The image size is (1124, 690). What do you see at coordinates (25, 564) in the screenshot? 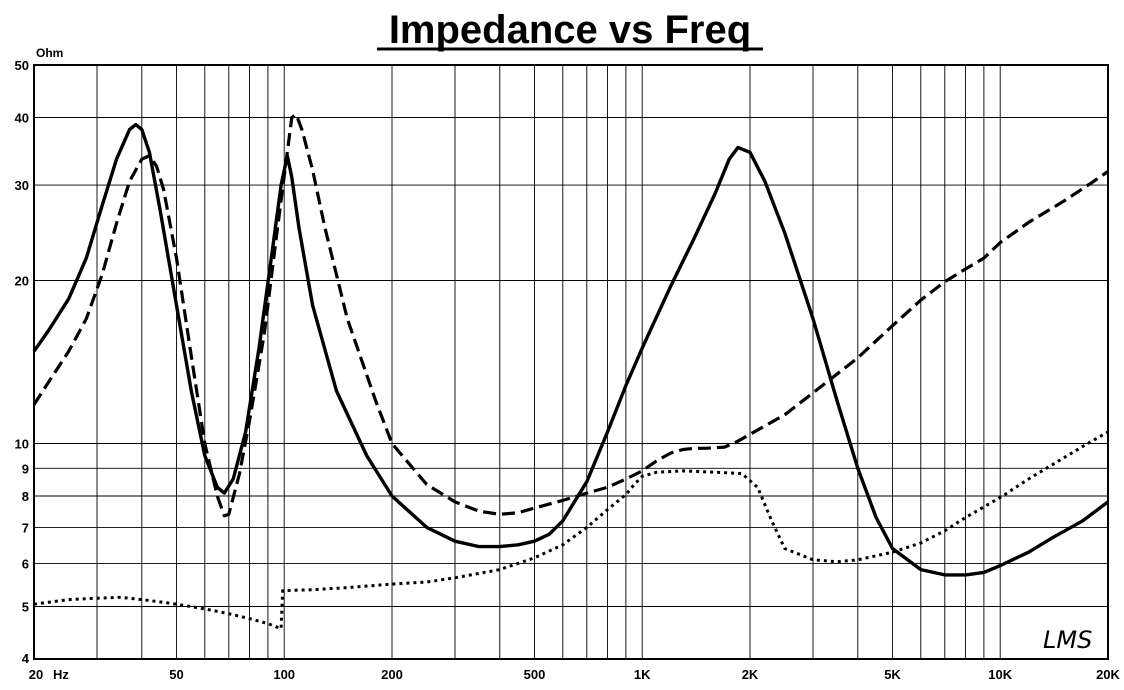
I see `y-tick-label: 6` at bounding box center [25, 564].